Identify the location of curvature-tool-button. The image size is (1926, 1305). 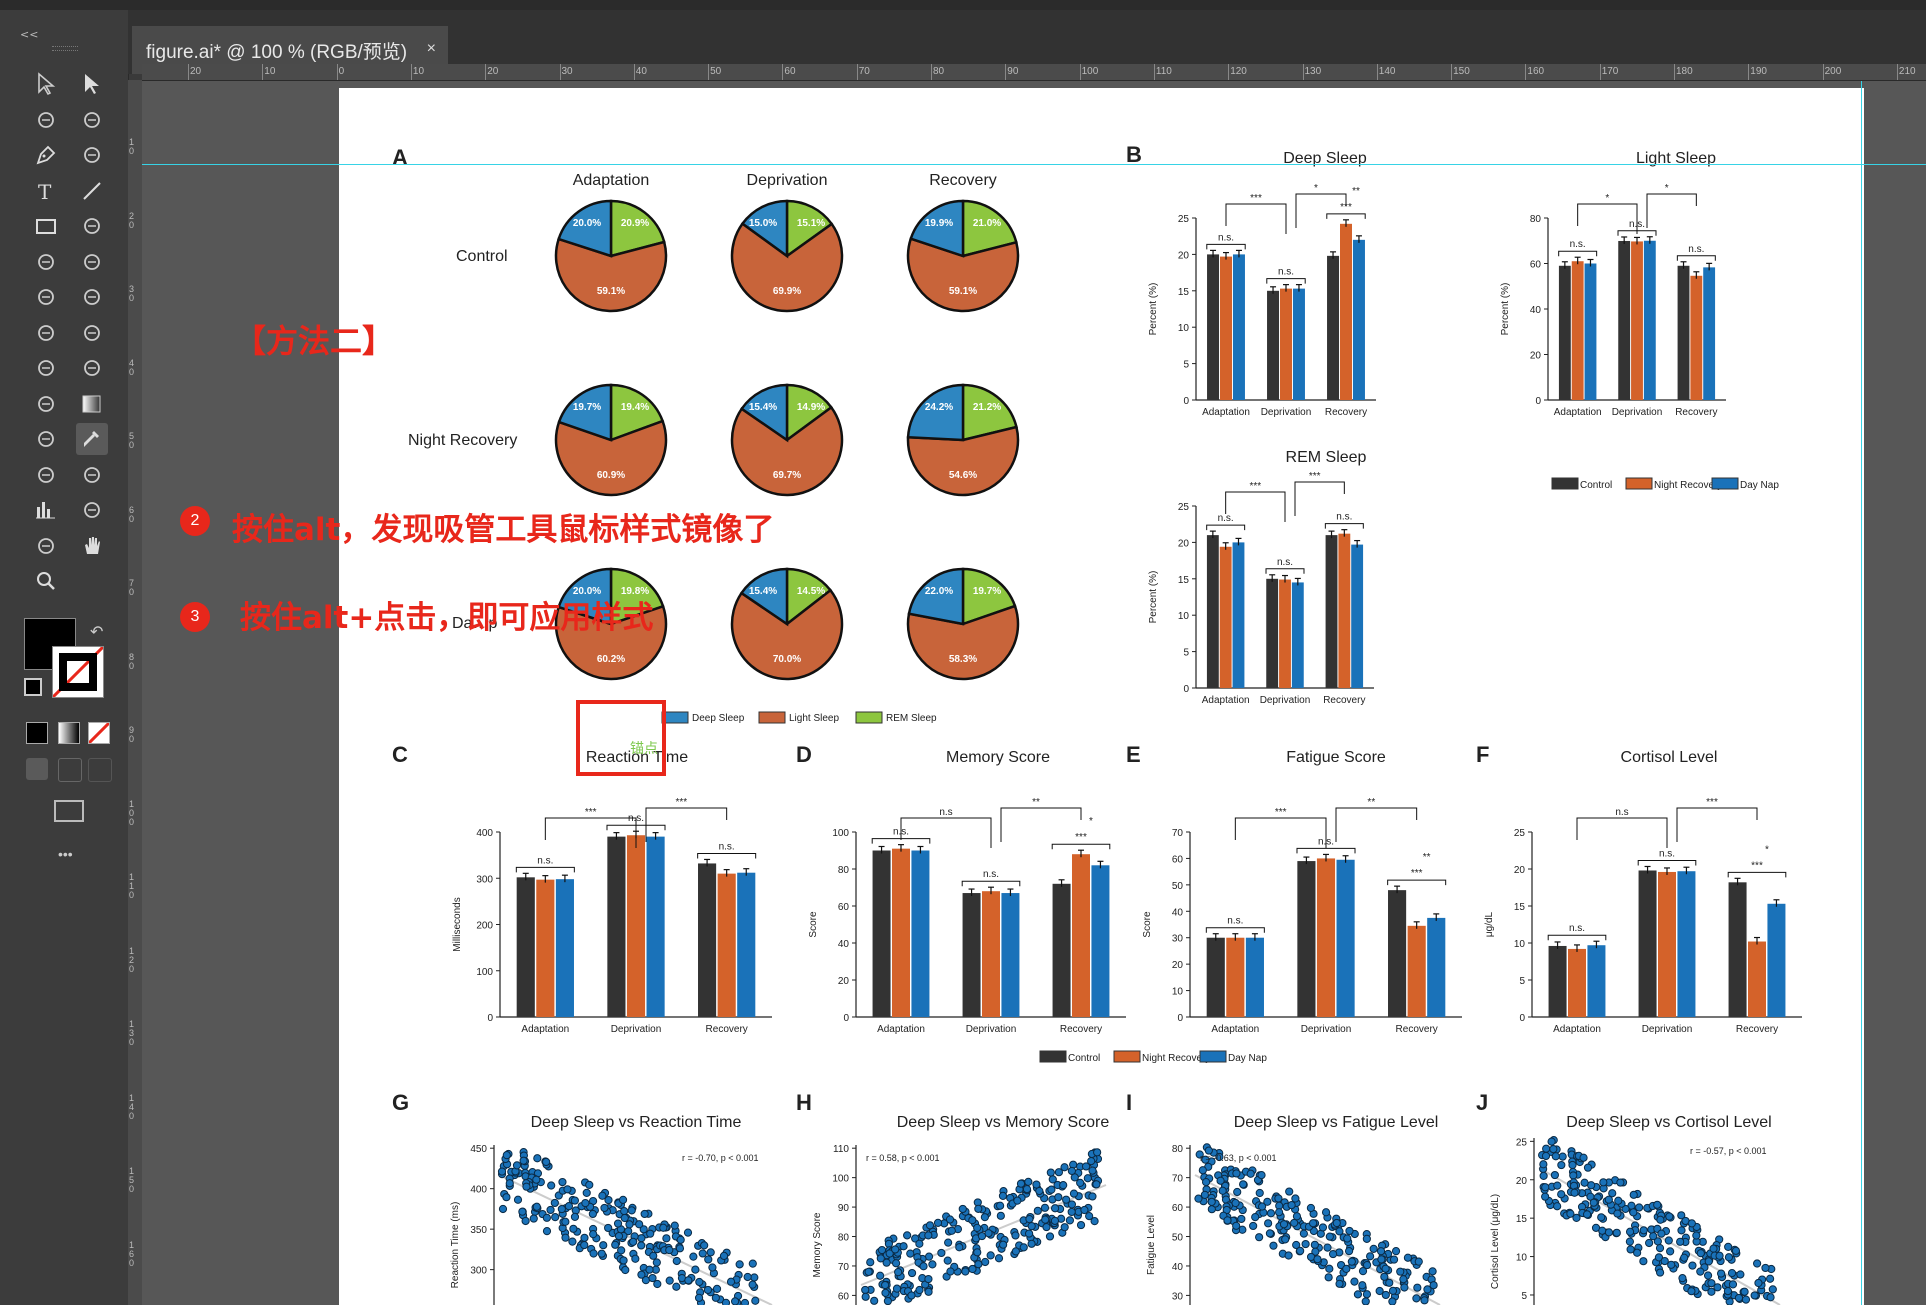
(92, 155).